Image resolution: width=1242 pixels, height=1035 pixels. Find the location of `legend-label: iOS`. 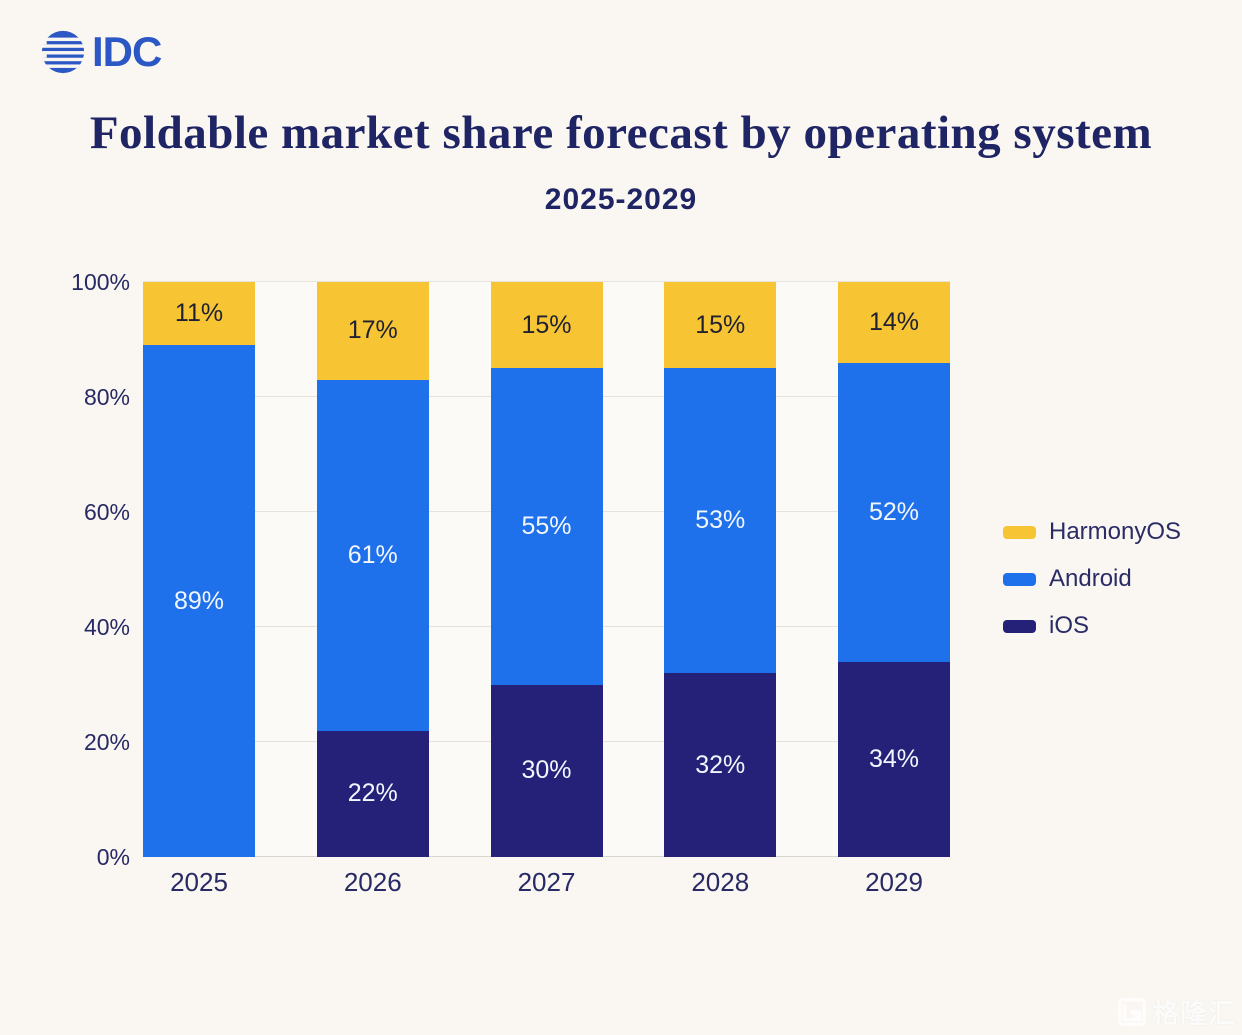

legend-label: iOS is located at coordinates (1069, 625).